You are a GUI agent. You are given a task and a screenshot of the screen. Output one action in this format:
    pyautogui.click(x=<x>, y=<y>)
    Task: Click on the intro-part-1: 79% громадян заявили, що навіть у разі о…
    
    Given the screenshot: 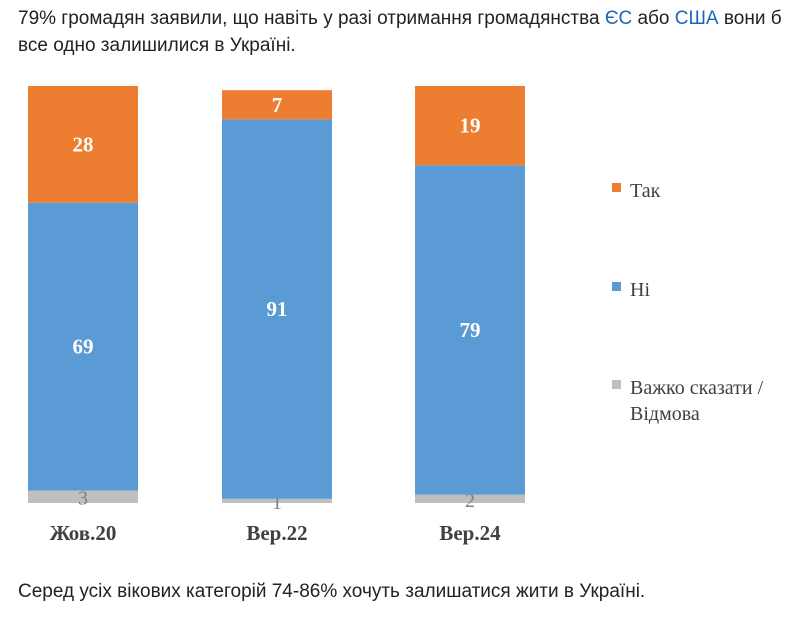 What is the action you would take?
    pyautogui.click(x=311, y=18)
    